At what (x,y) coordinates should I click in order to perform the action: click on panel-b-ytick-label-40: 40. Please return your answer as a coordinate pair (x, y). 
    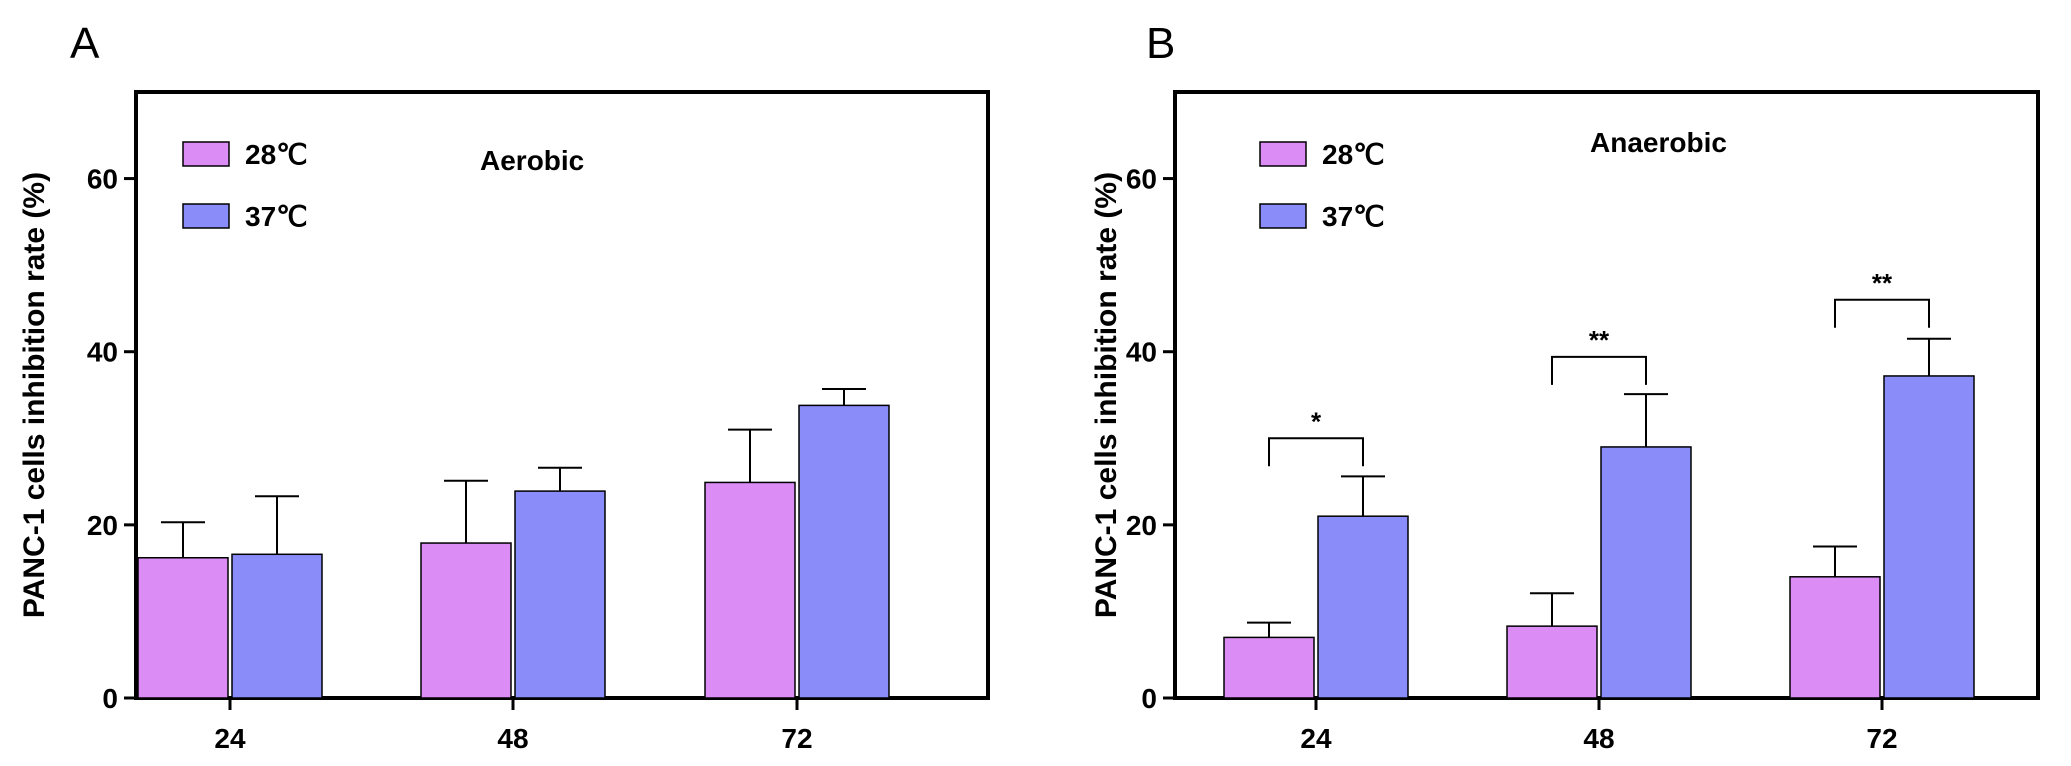
    Looking at the image, I should click on (1141, 352).